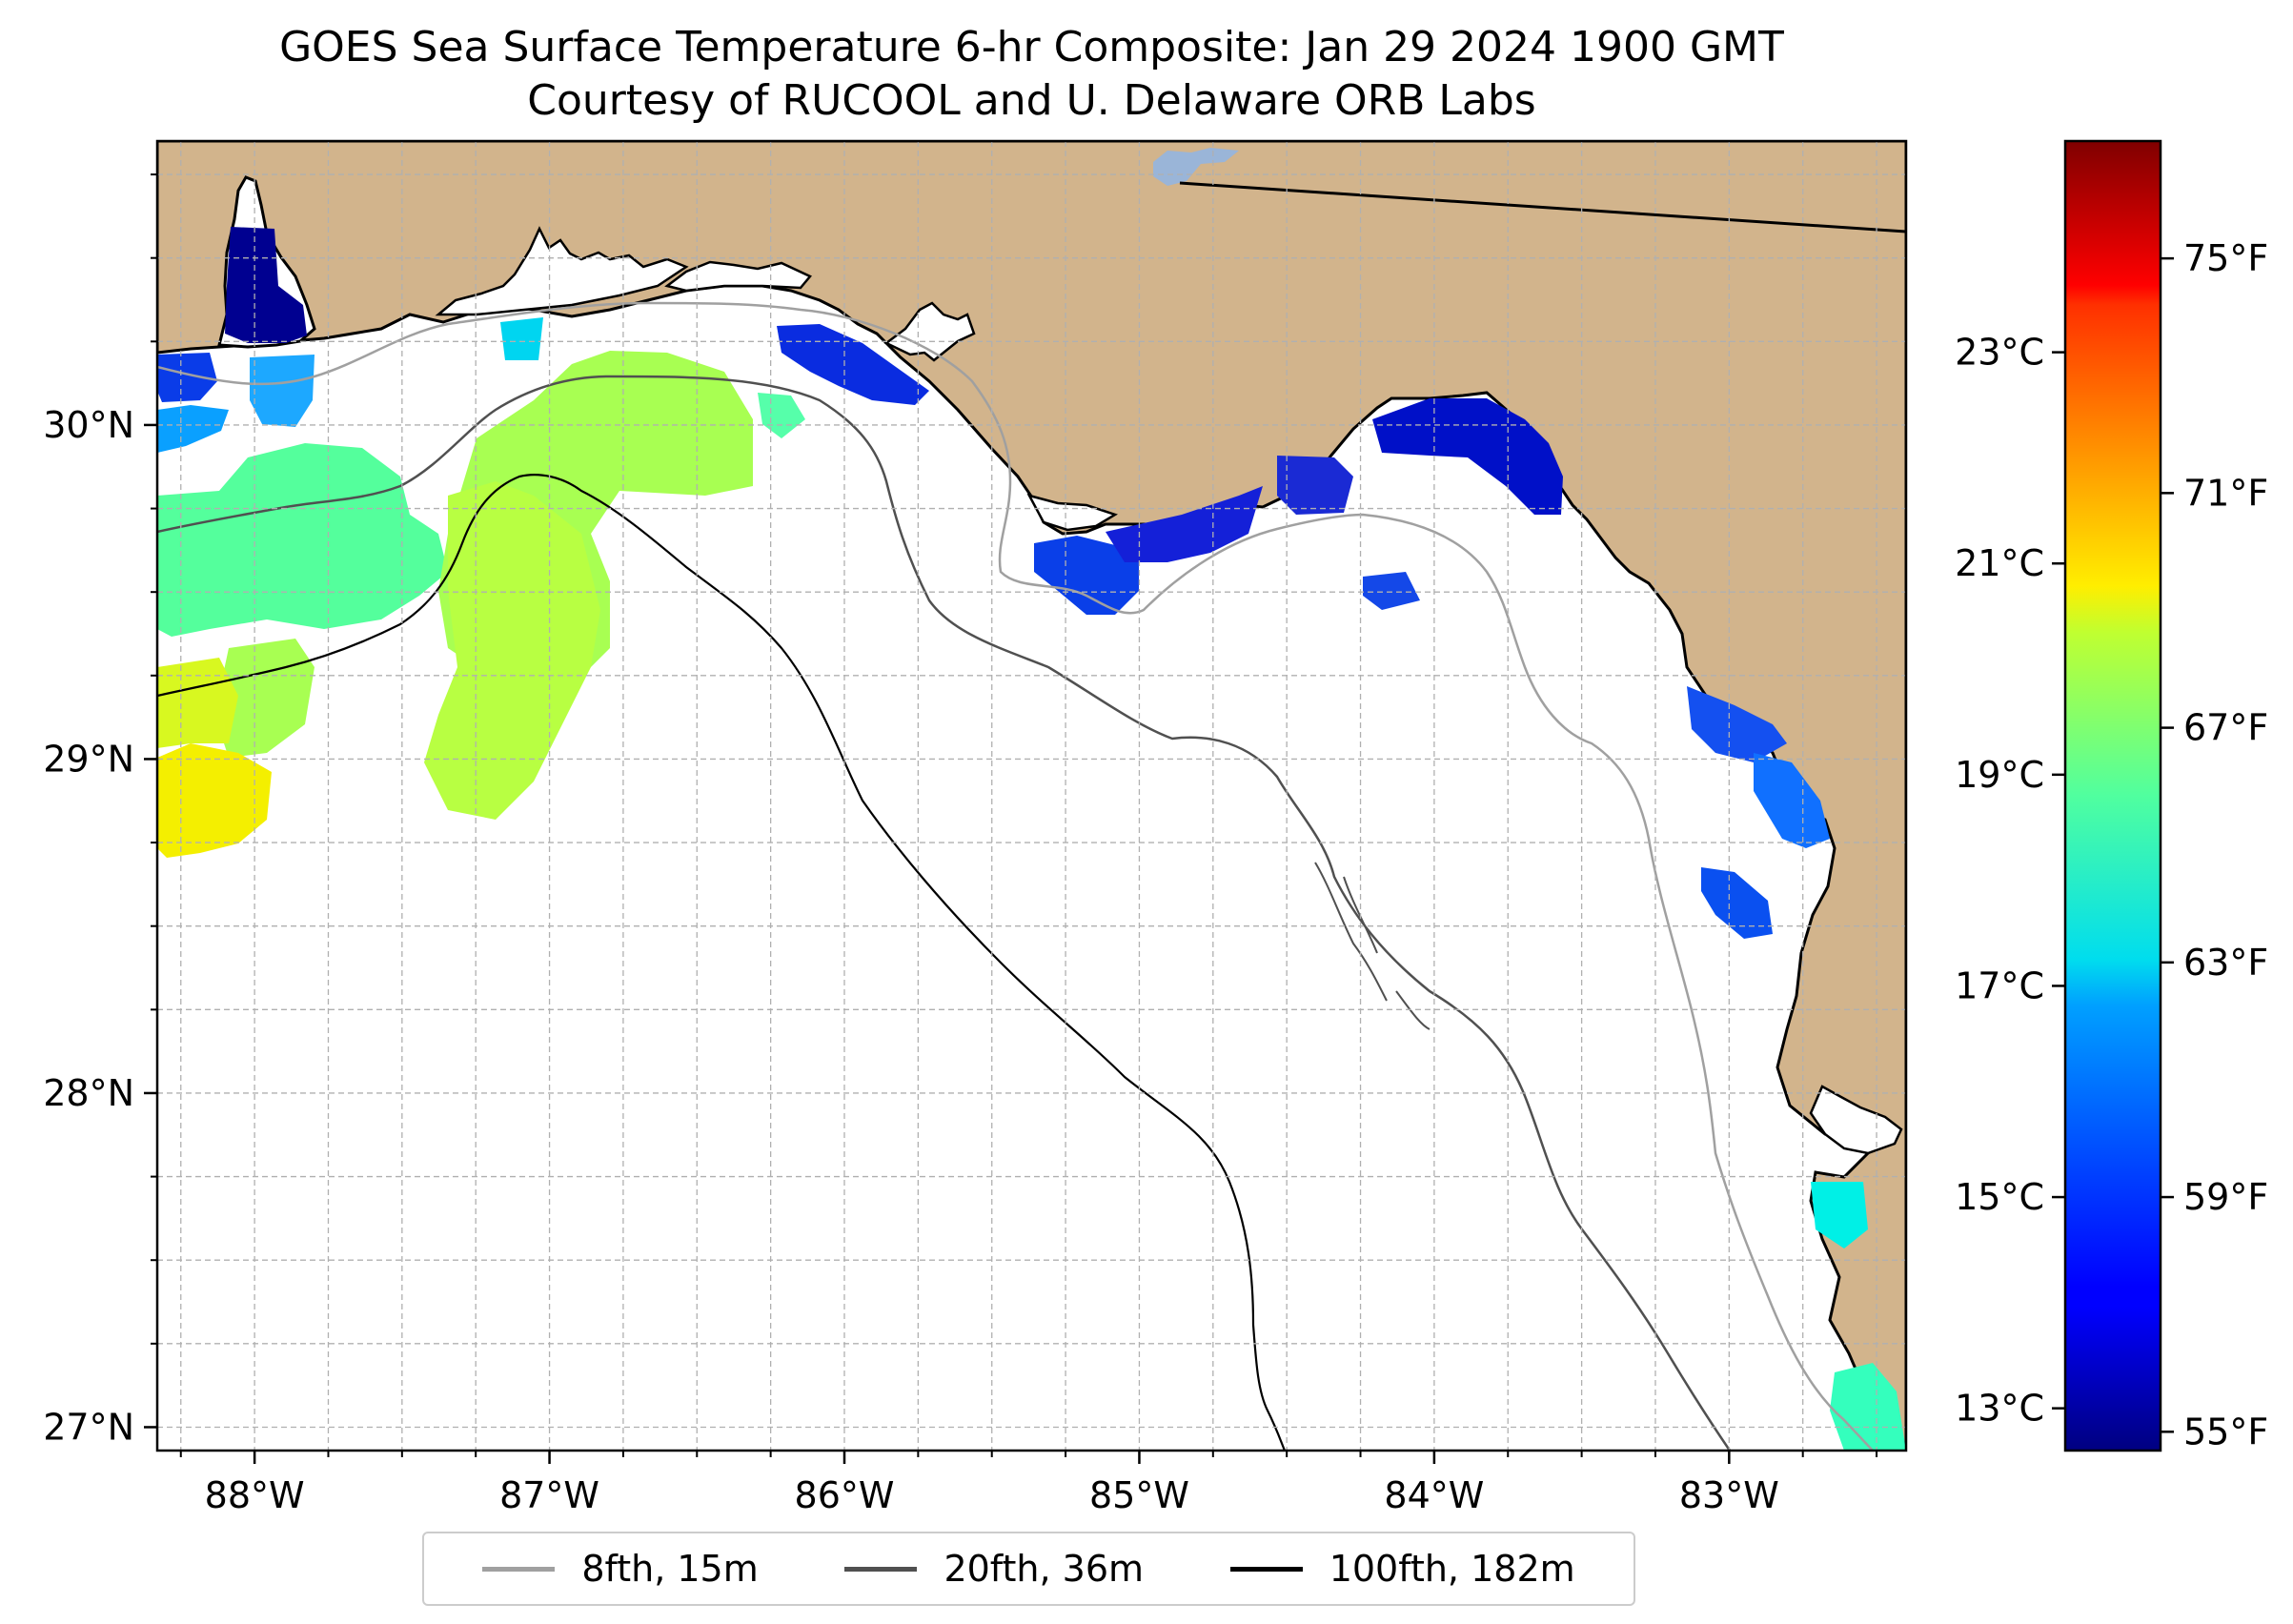  Describe the element at coordinates (89, 1093) in the screenshot. I see `lat-tick-label: 28°N` at that location.